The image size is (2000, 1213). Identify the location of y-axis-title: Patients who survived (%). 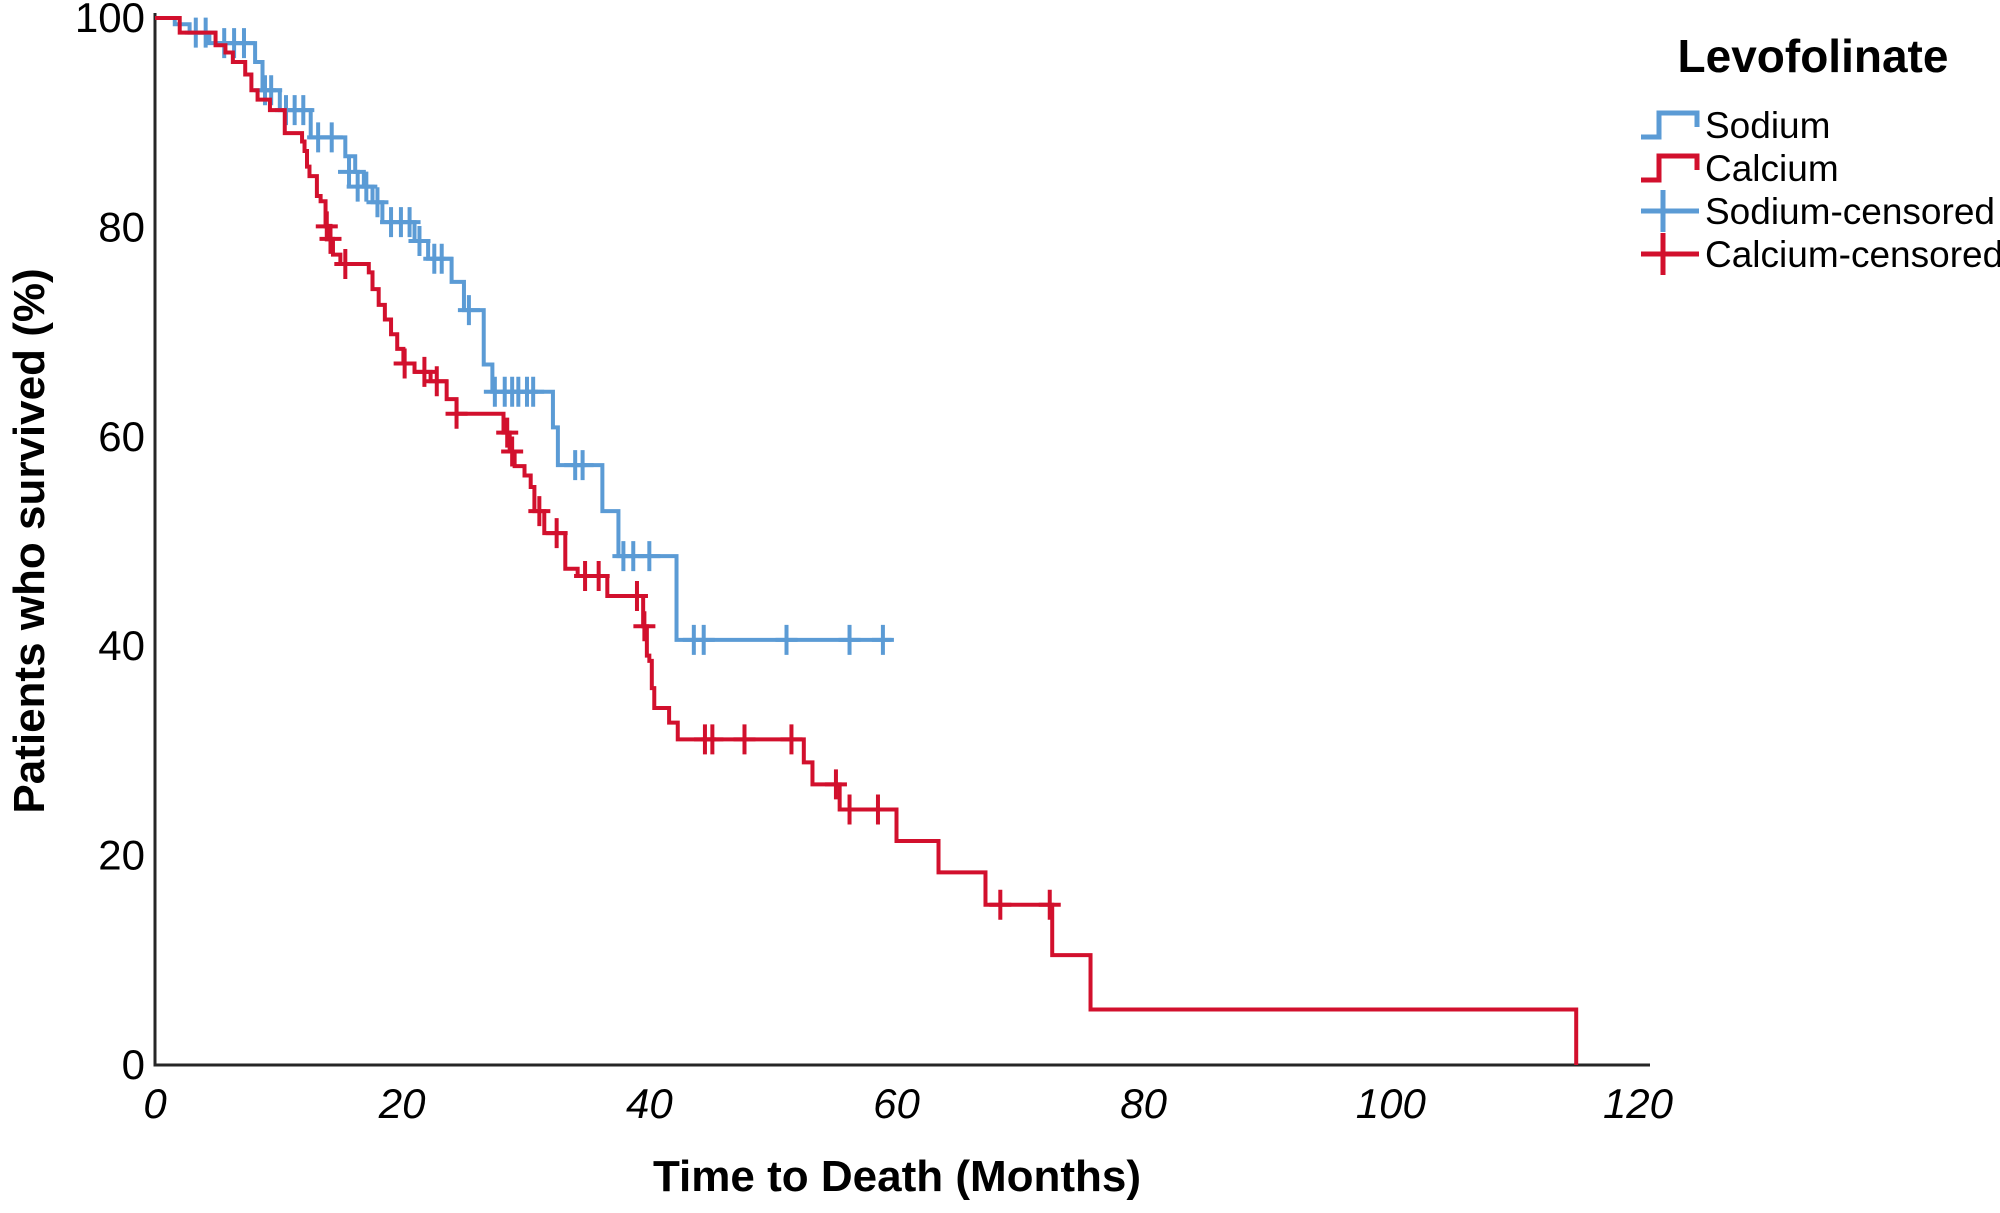
(29, 540).